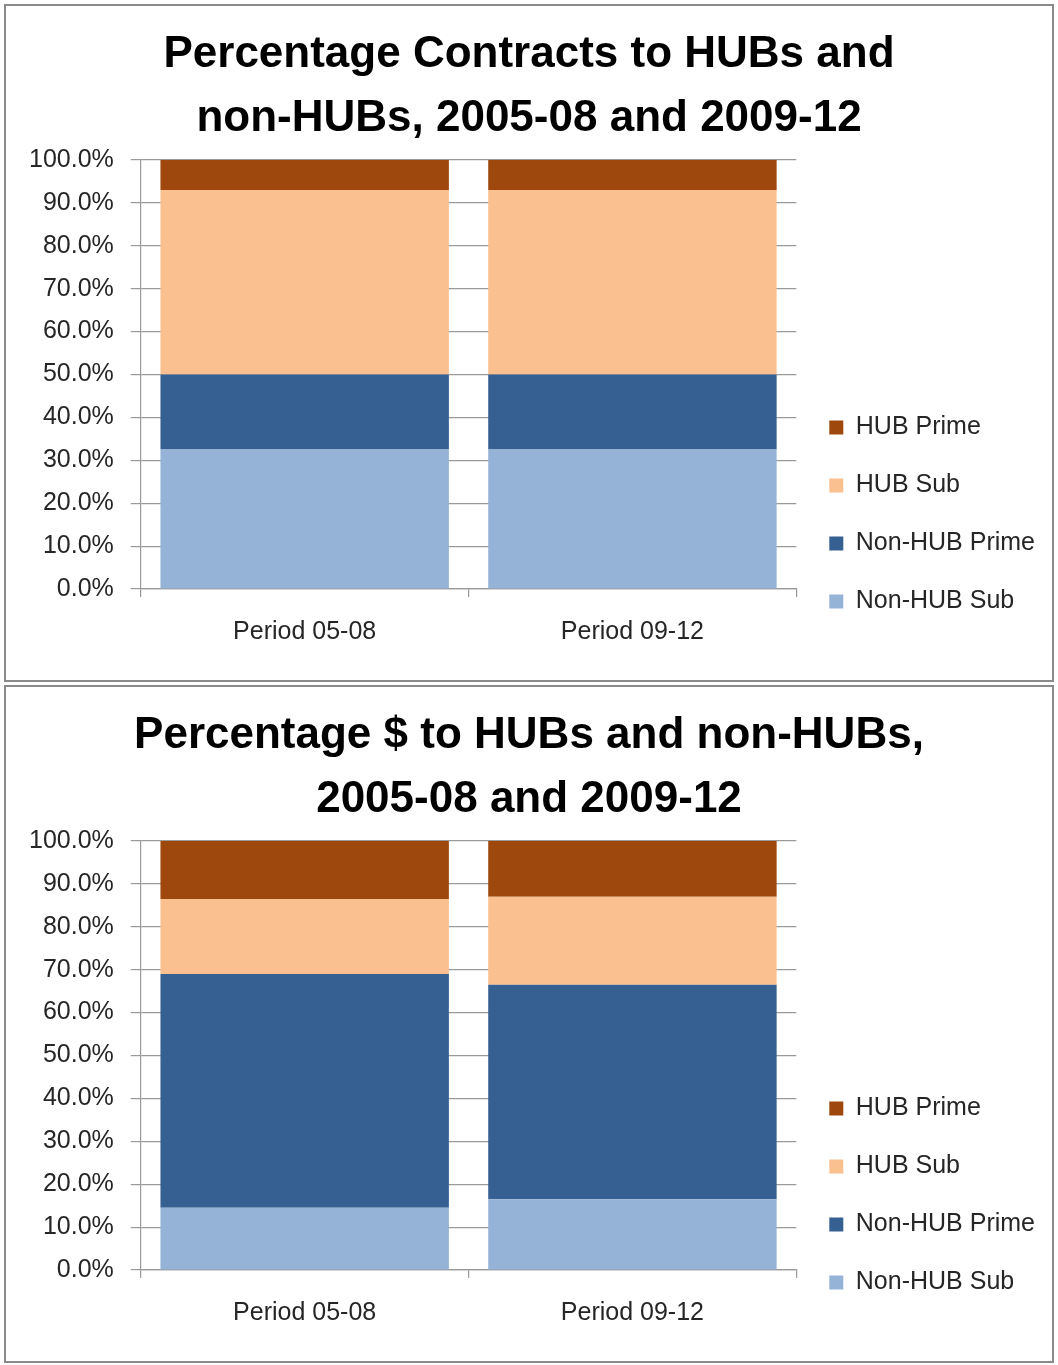  Describe the element at coordinates (529, 764) in the screenshot. I see `chart-title: Percentage $ to HUBs and non-HUBs, 2005-08 and 2009-12` at that location.